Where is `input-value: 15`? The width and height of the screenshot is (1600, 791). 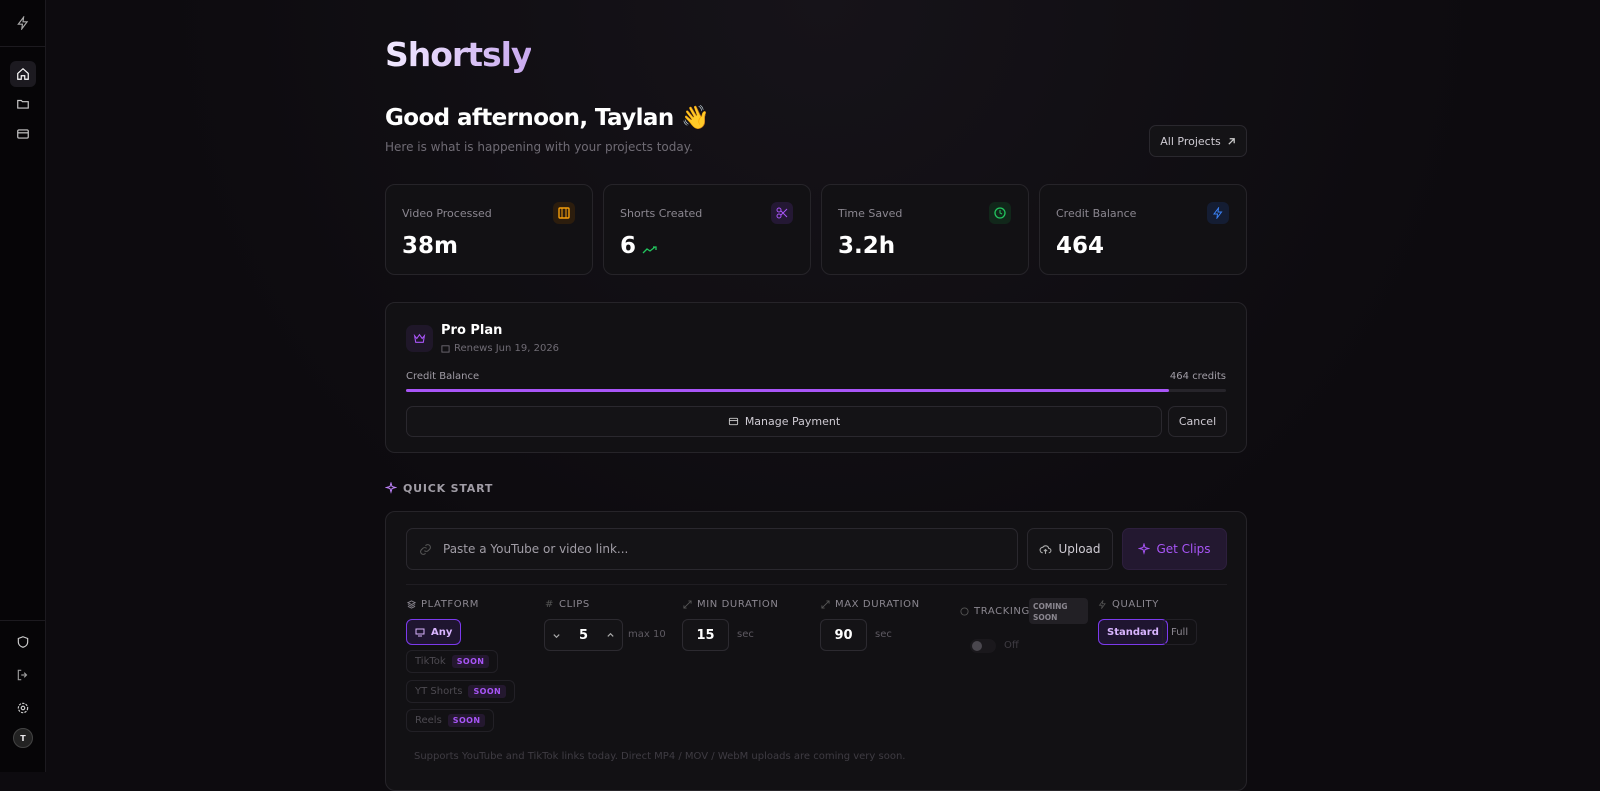 input-value: 15 is located at coordinates (705, 635).